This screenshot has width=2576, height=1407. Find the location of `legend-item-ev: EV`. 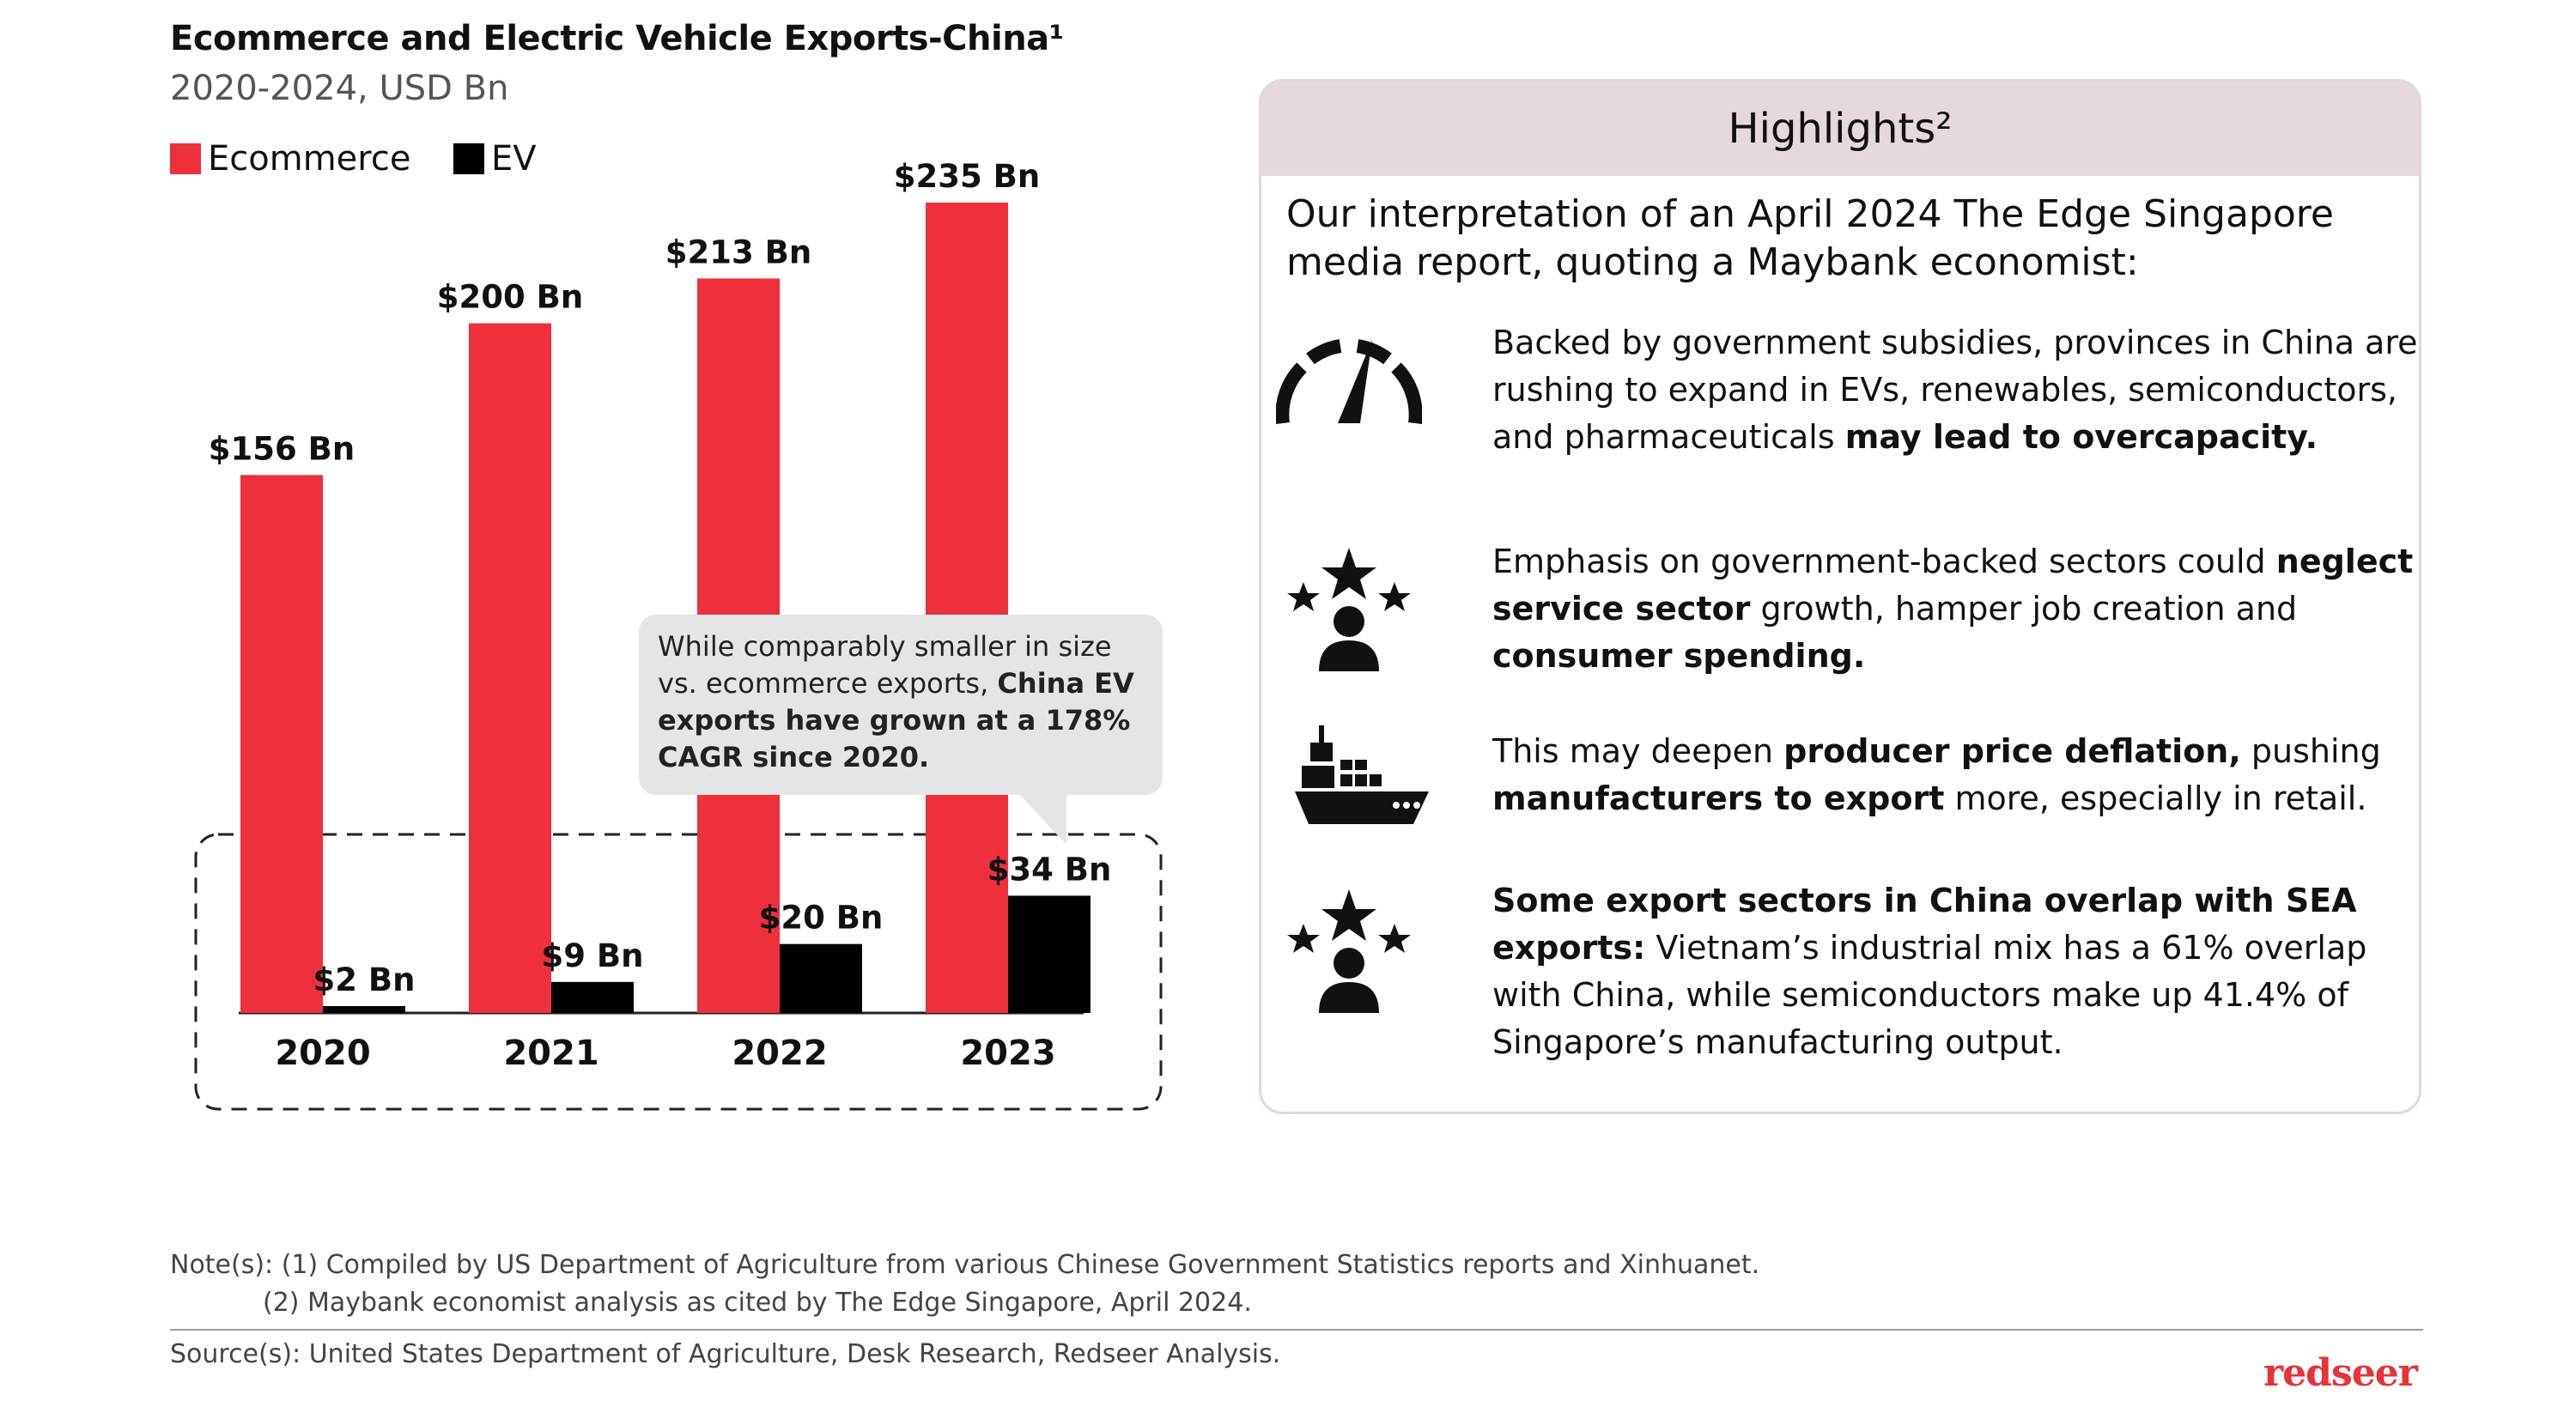

legend-item-ev: EV is located at coordinates (495, 159).